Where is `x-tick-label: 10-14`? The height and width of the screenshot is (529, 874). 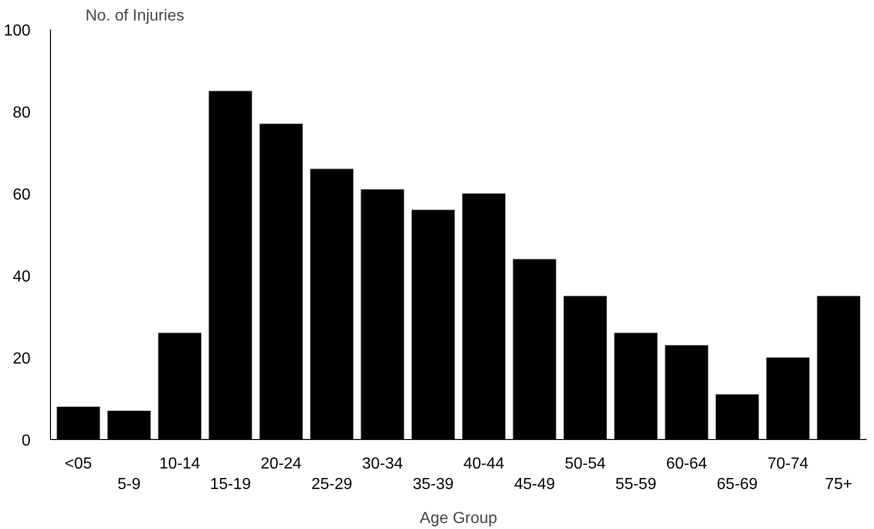
x-tick-label: 10-14 is located at coordinates (179, 464).